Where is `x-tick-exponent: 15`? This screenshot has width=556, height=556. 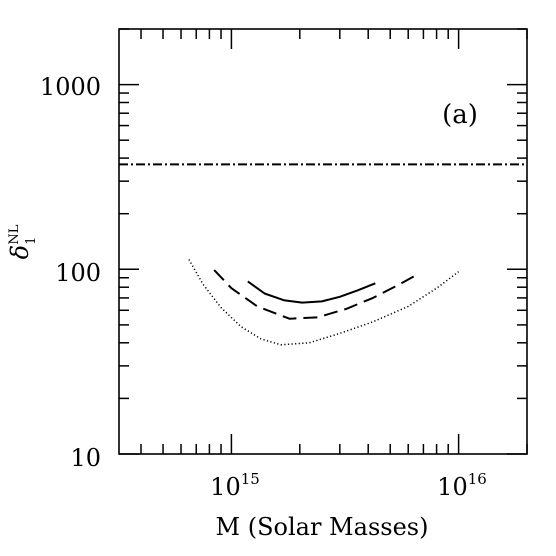
x-tick-exponent: 15 is located at coordinates (250, 479).